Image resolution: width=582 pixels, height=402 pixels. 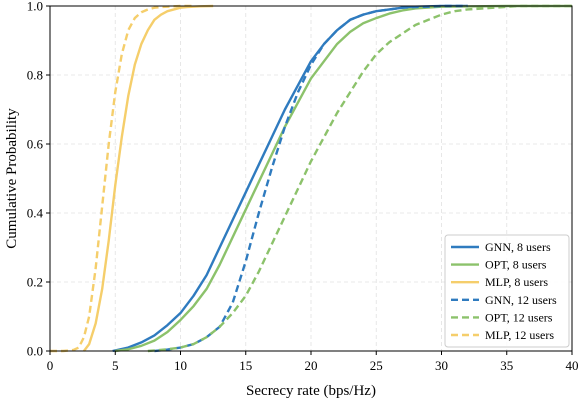 What do you see at coordinates (516, 265) in the screenshot?
I see `legend-label: OPT, 8 users` at bounding box center [516, 265].